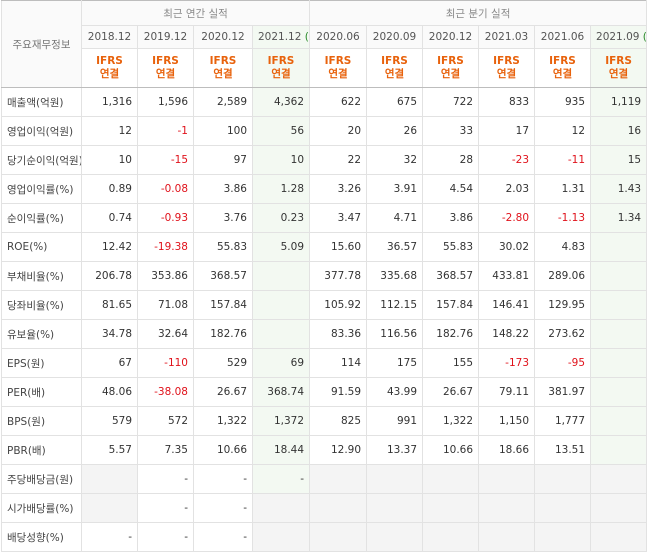  I want to click on table-cell: 26.67, so click(223, 392).